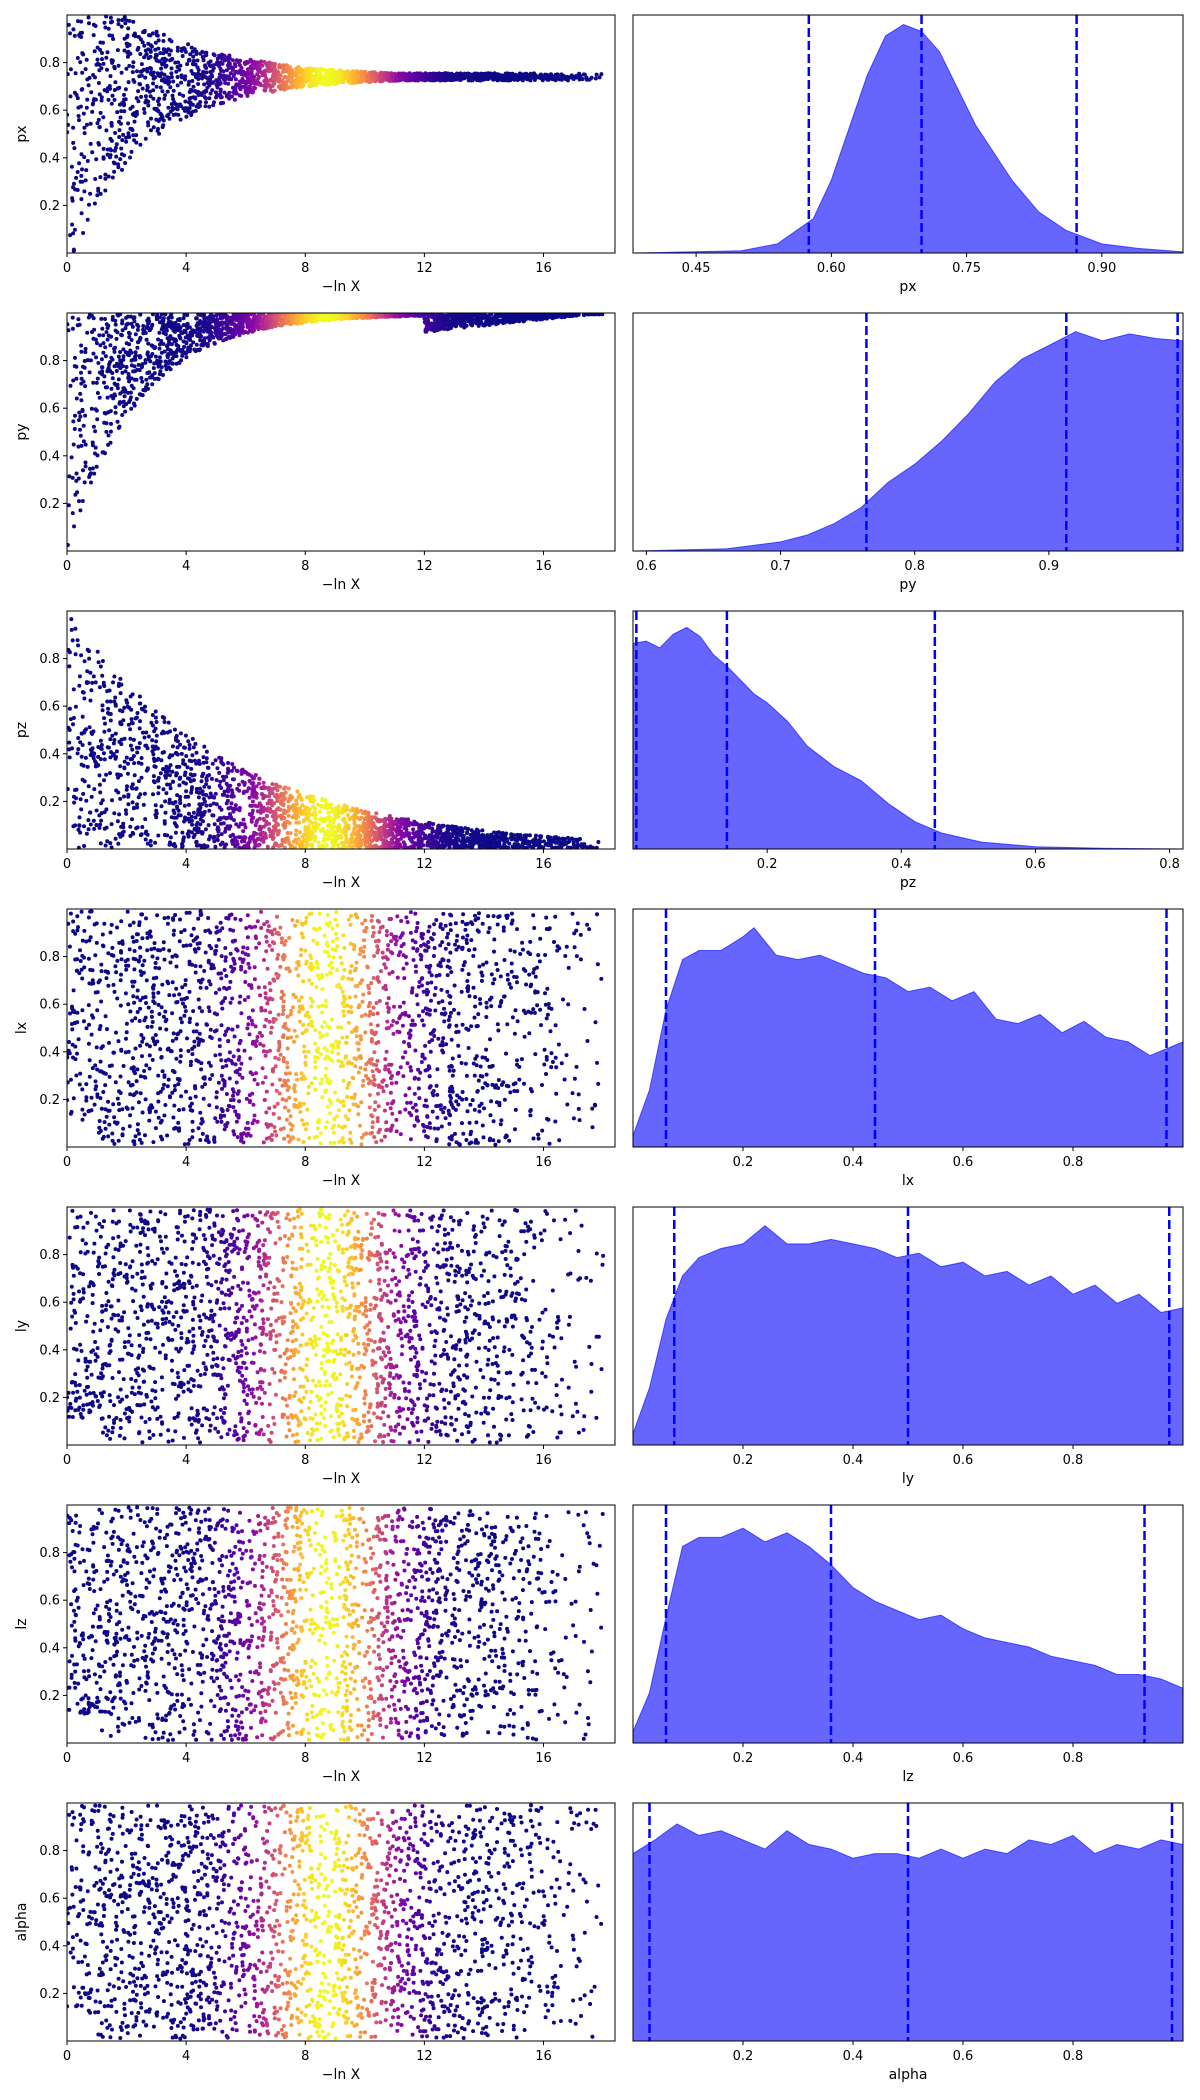  I want to click on trace-y-tick-label: 0.2, so click(49, 206).